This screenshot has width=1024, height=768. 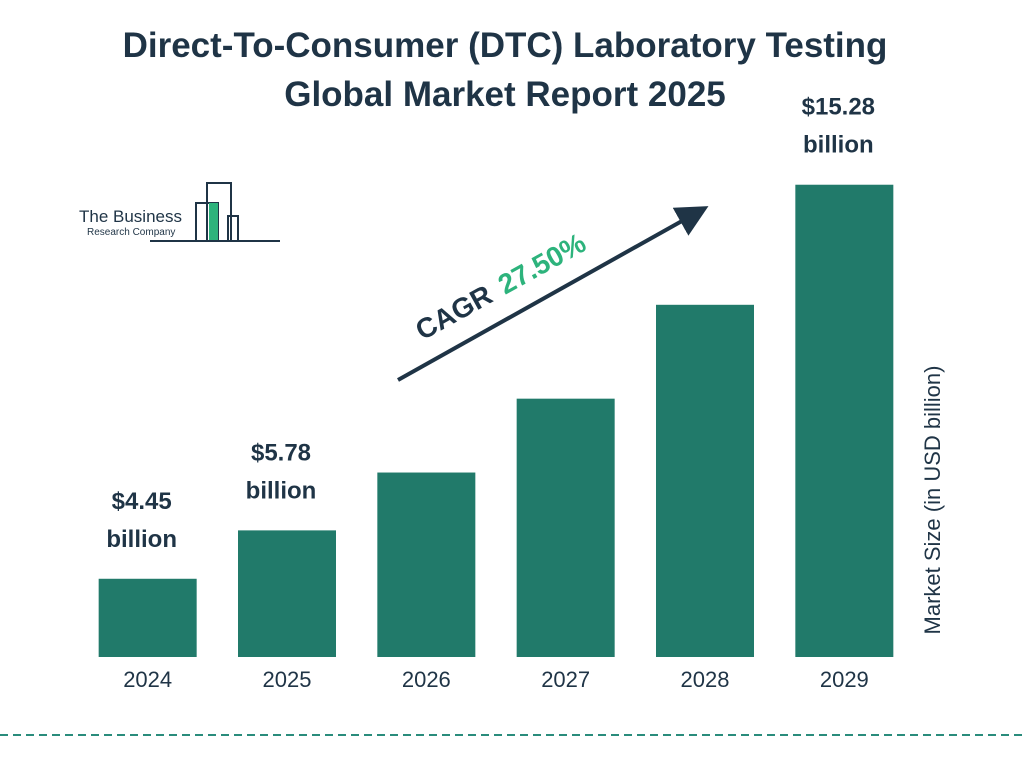 What do you see at coordinates (130, 216) in the screenshot?
I see `logo-text: The Business` at bounding box center [130, 216].